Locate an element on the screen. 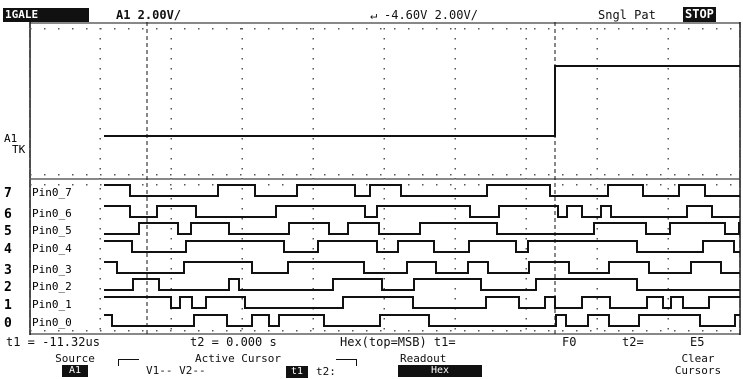 The height and width of the screenshot is (379, 743). run-state-badge: STOP is located at coordinates (699, 14).